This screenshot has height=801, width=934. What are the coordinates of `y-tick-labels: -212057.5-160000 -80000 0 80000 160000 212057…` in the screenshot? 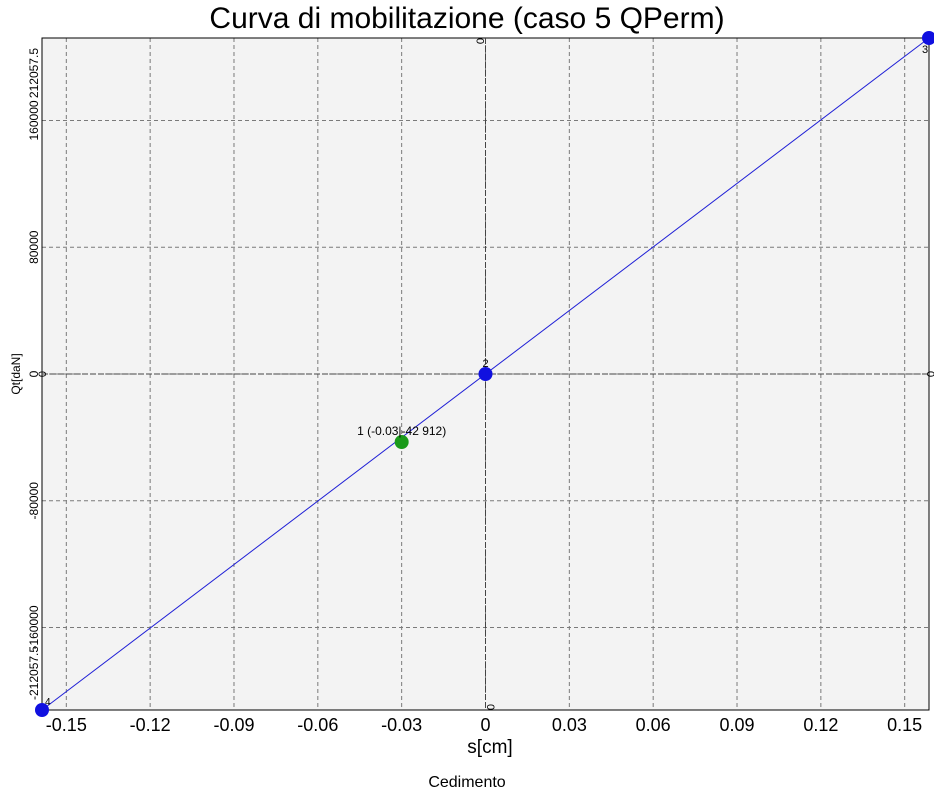 It's located at (34, 374).